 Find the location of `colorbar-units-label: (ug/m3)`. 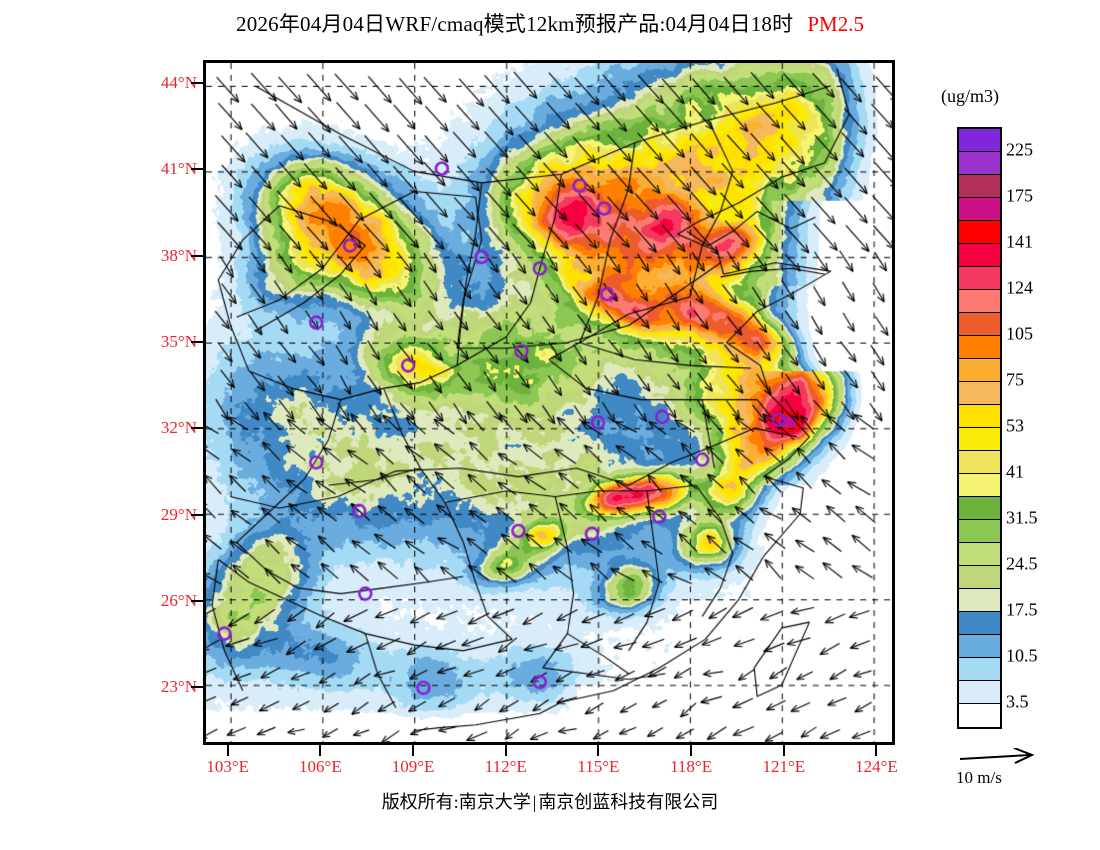

colorbar-units-label: (ug/m3) is located at coordinates (970, 96).